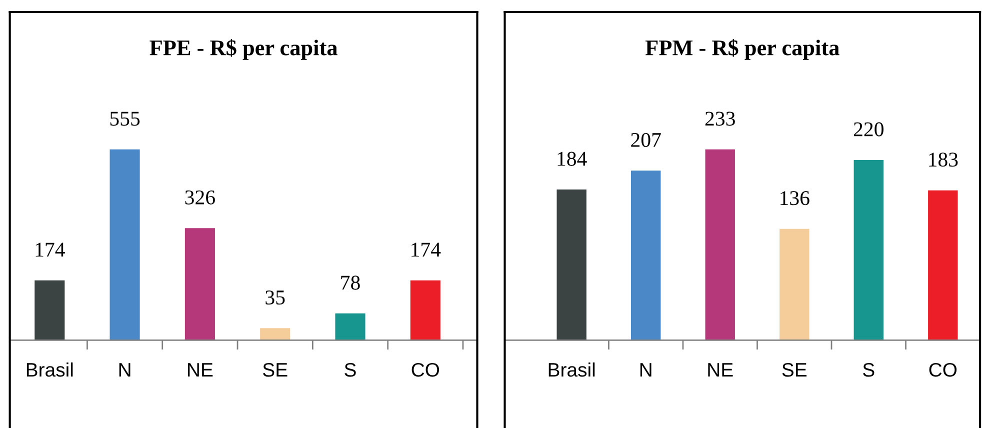  Describe the element at coordinates (795, 198) in the screenshot. I see `data-label: 136` at that location.